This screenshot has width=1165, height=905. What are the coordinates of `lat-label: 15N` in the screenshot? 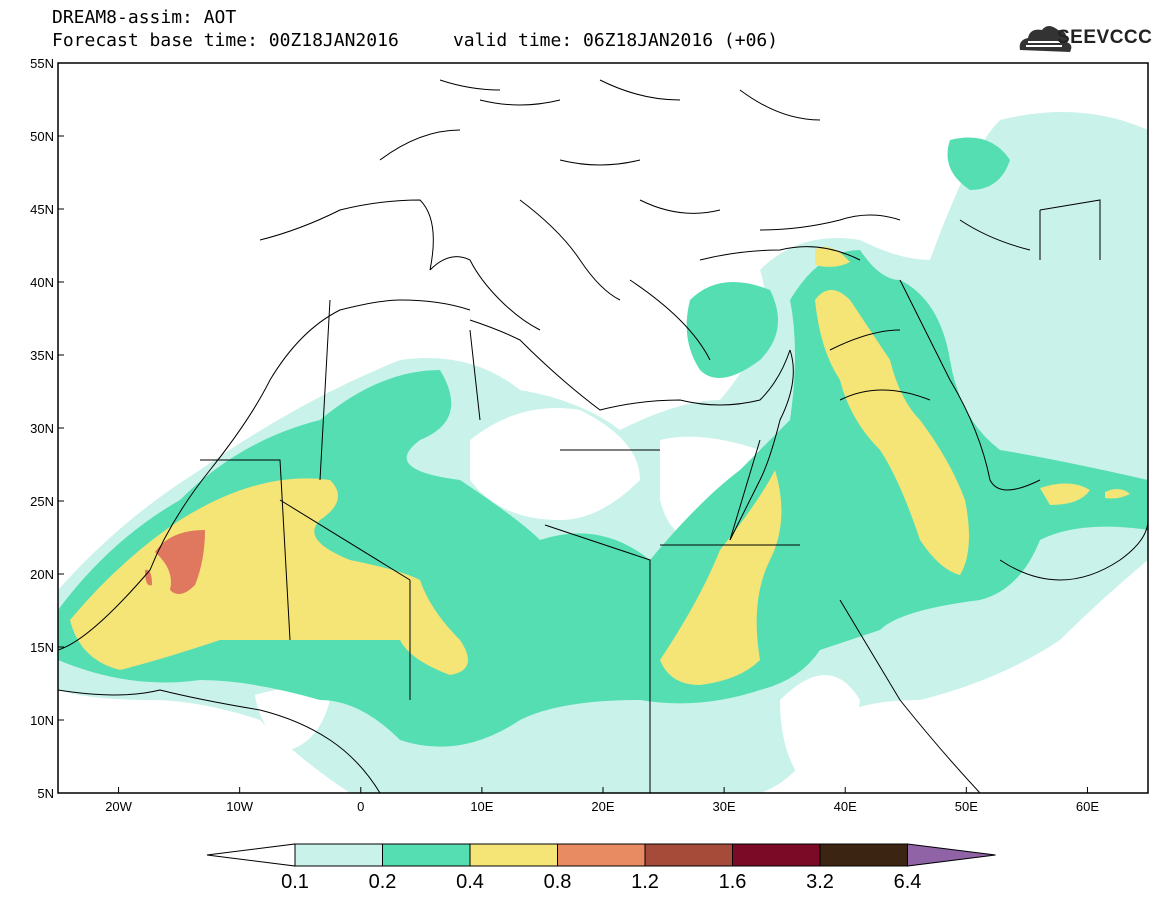 It's located at (42, 647).